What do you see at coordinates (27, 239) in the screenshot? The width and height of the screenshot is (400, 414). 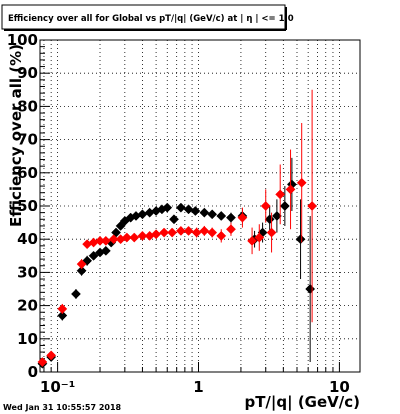 I see `y-tick-label: 40` at bounding box center [27, 239].